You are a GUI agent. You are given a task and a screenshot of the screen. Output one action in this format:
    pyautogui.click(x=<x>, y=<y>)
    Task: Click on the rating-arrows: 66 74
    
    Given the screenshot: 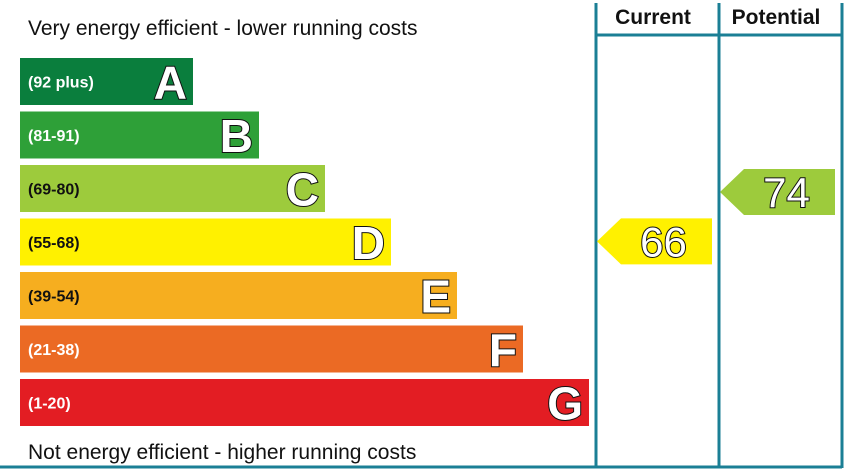 What is the action you would take?
    pyautogui.click(x=716, y=217)
    